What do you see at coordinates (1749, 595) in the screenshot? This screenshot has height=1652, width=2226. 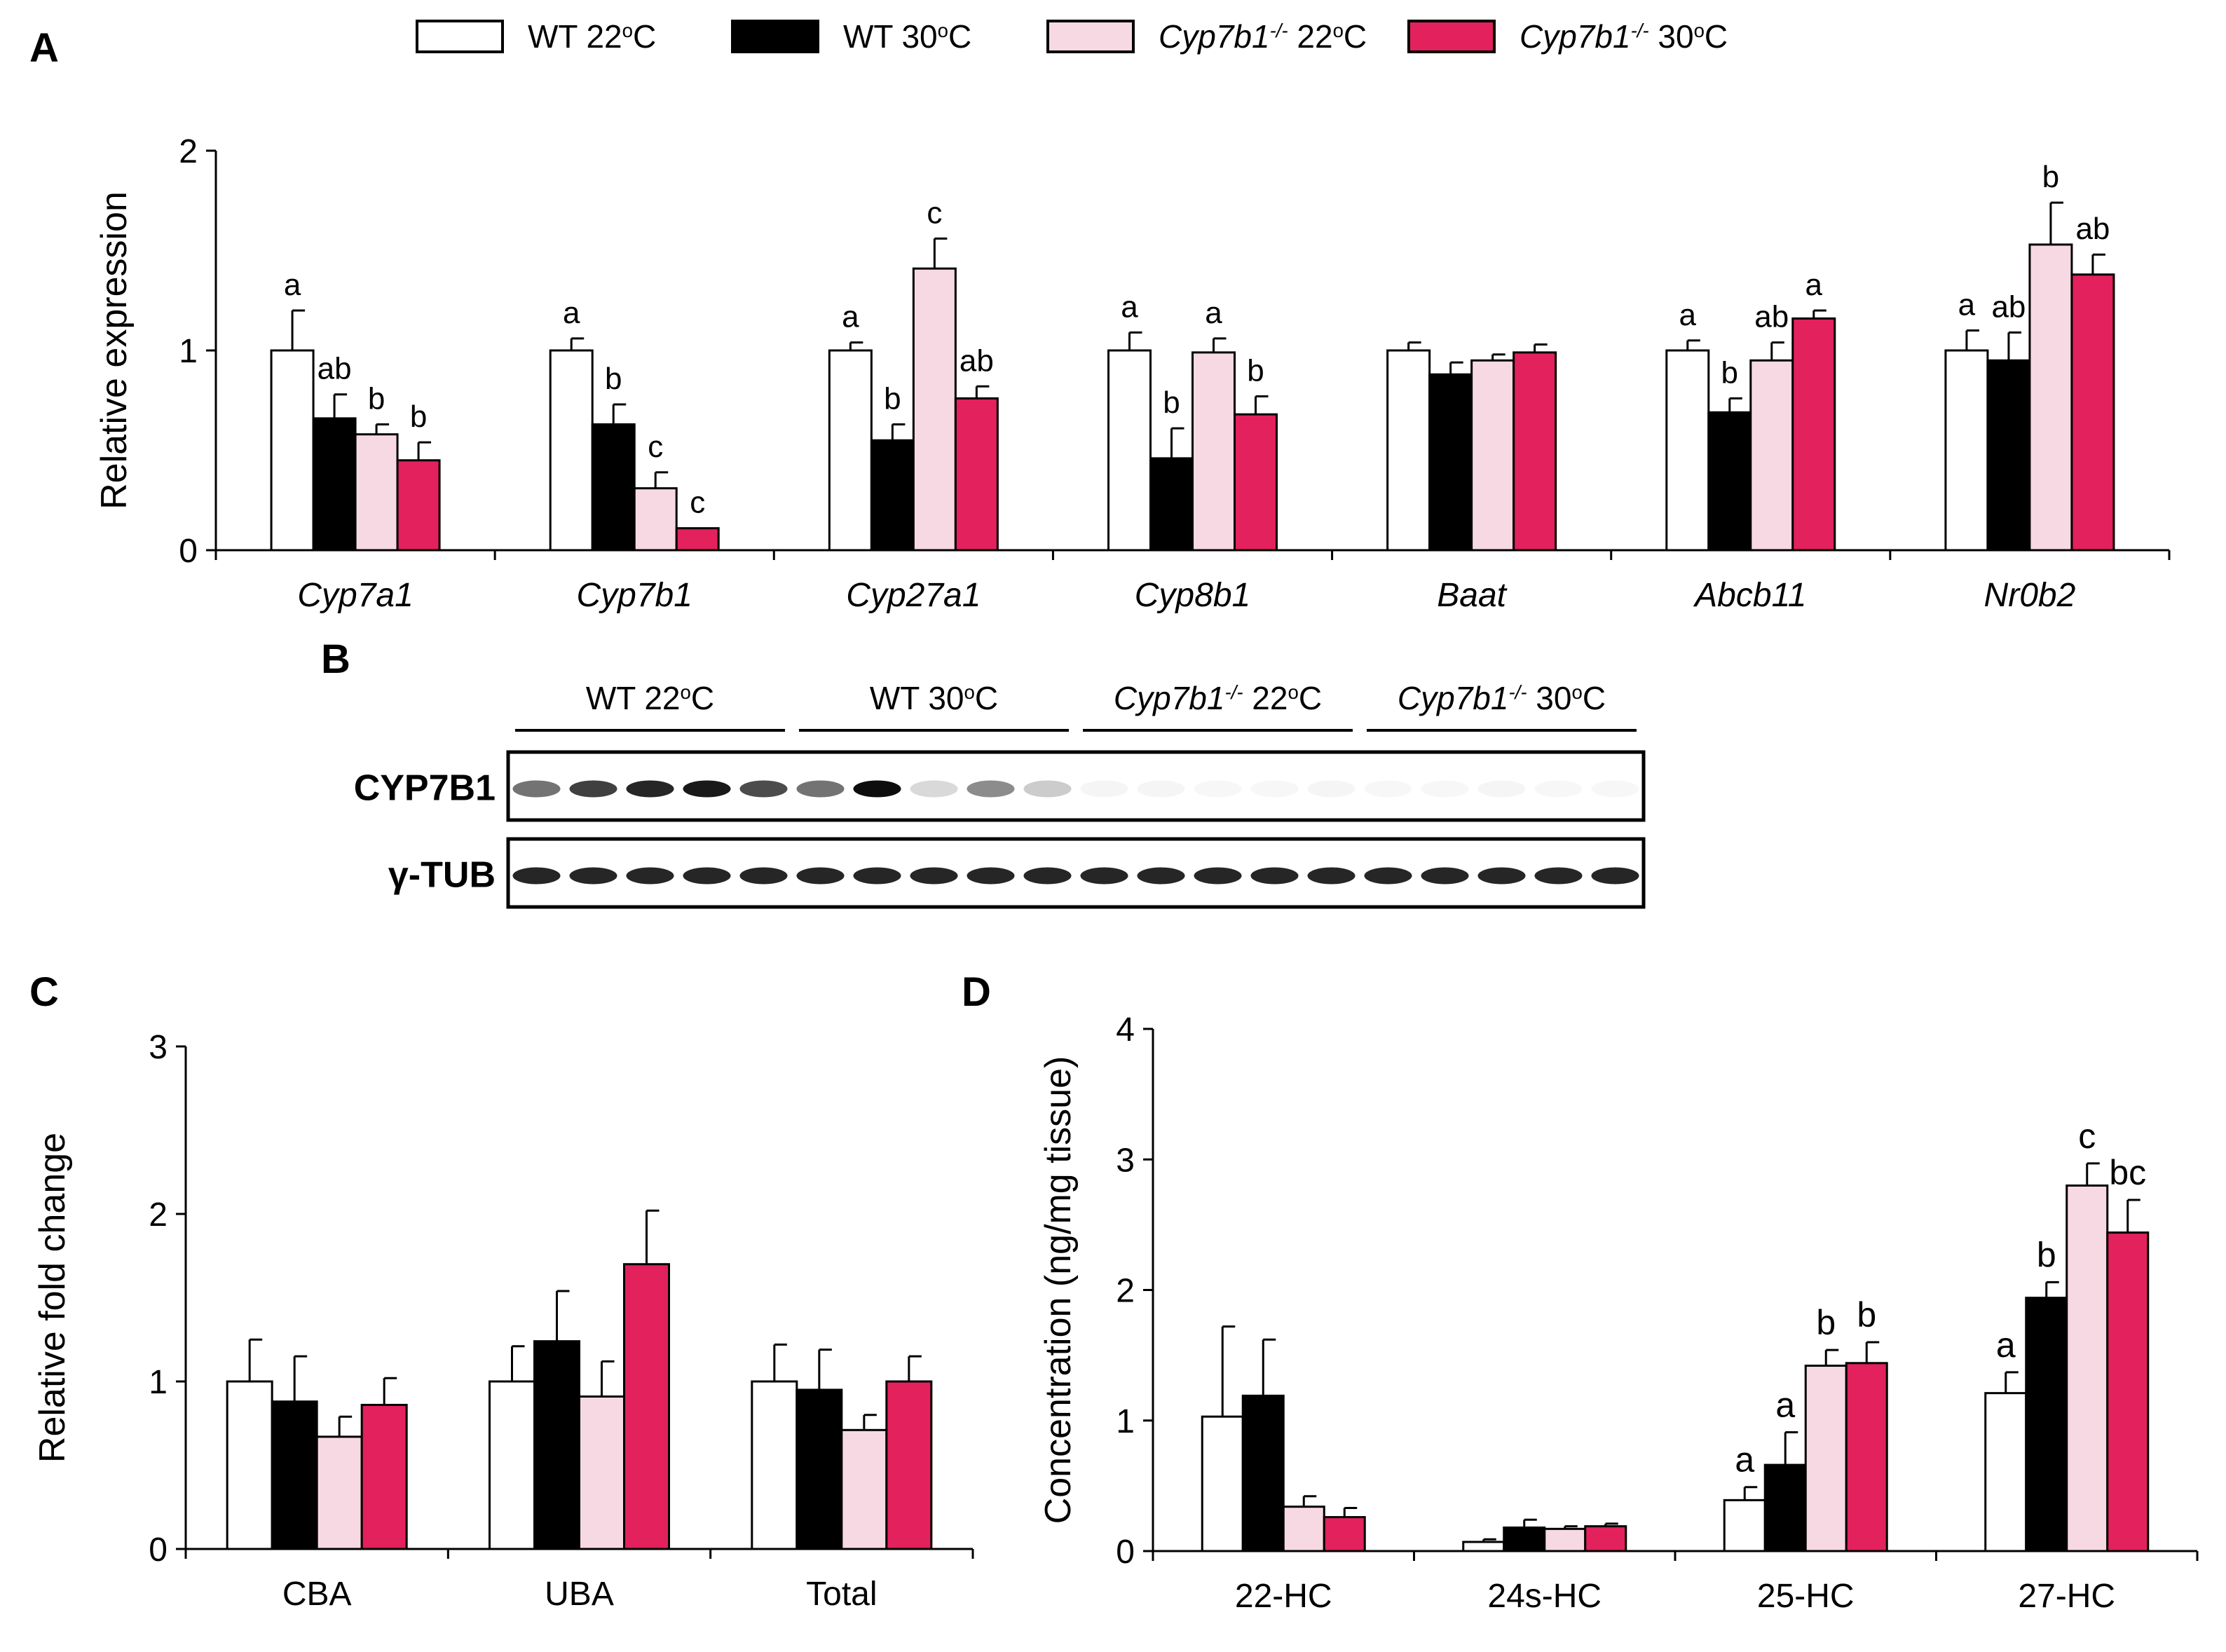 I see `x-category-label: Abcb11` at bounding box center [1749, 595].